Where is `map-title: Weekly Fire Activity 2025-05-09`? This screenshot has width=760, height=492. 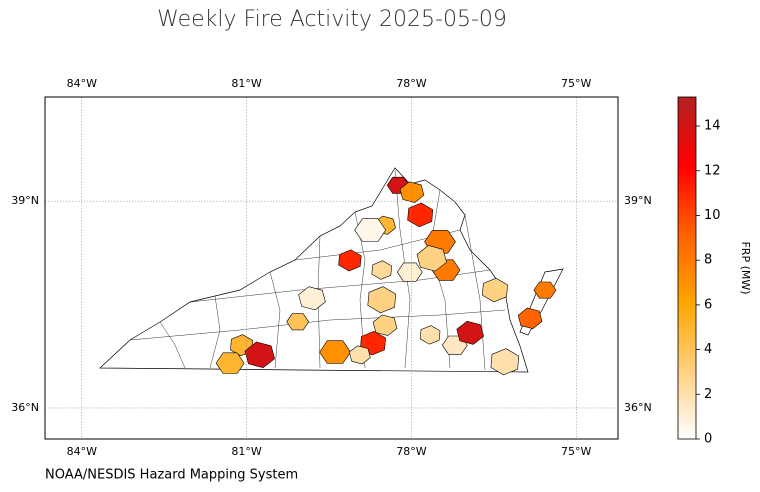
map-title: Weekly Fire Activity 2025-05-09 is located at coordinates (332, 19).